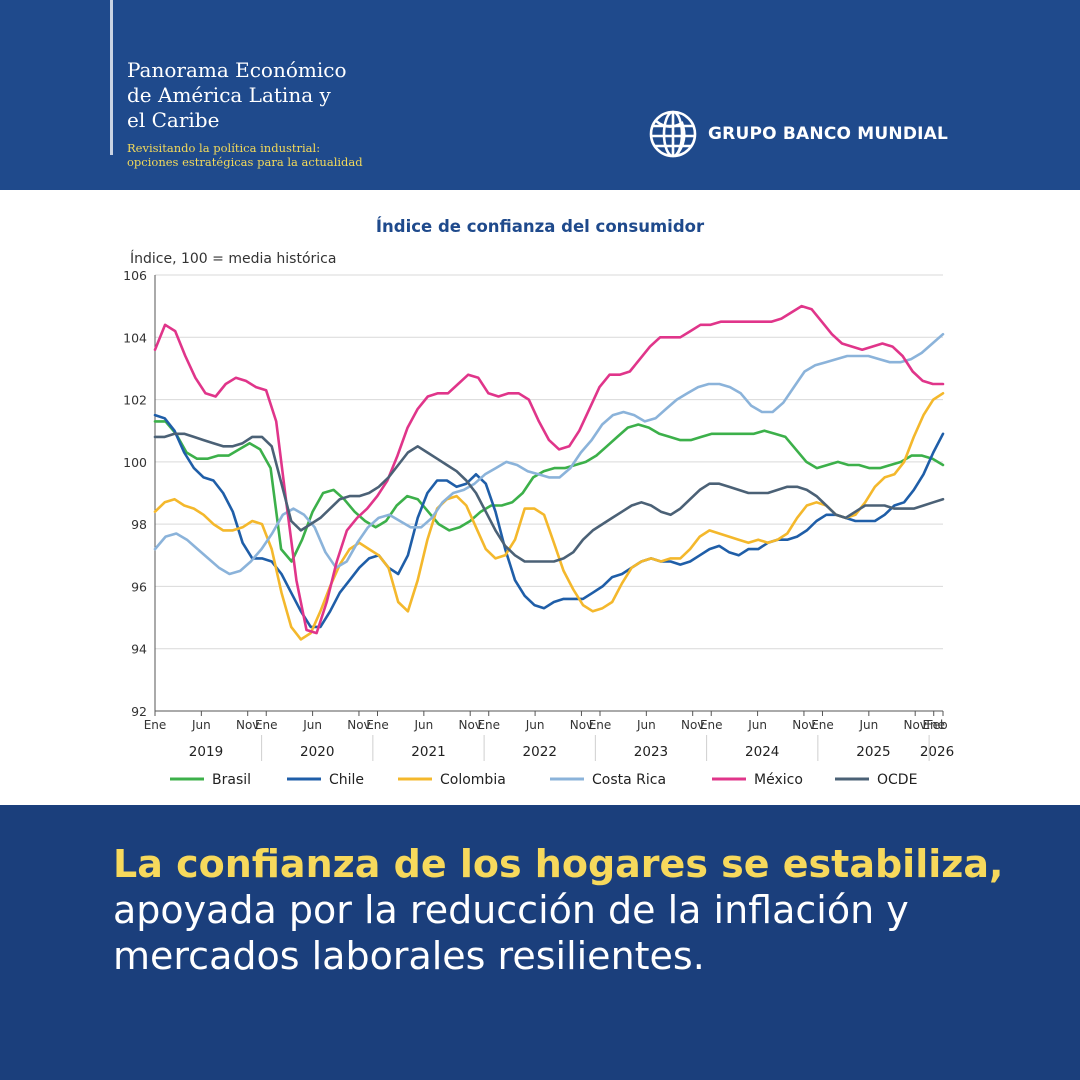 The image size is (1080, 1080). Describe the element at coordinates (540, 226) in the screenshot. I see `chart-title: Índice de confianza del consumidor` at that location.